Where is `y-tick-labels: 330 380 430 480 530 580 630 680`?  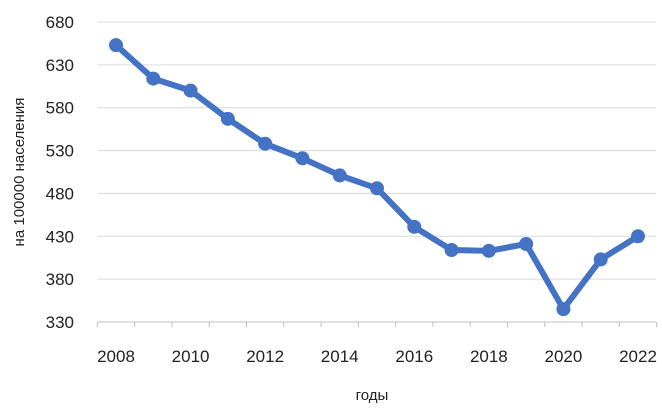
y-tick-labels: 330 380 430 480 530 580 630 680 is located at coordinates (60, 172).